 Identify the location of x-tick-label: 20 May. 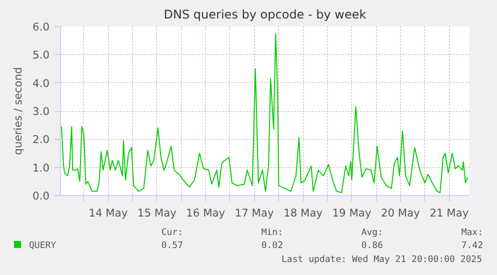
(400, 213).